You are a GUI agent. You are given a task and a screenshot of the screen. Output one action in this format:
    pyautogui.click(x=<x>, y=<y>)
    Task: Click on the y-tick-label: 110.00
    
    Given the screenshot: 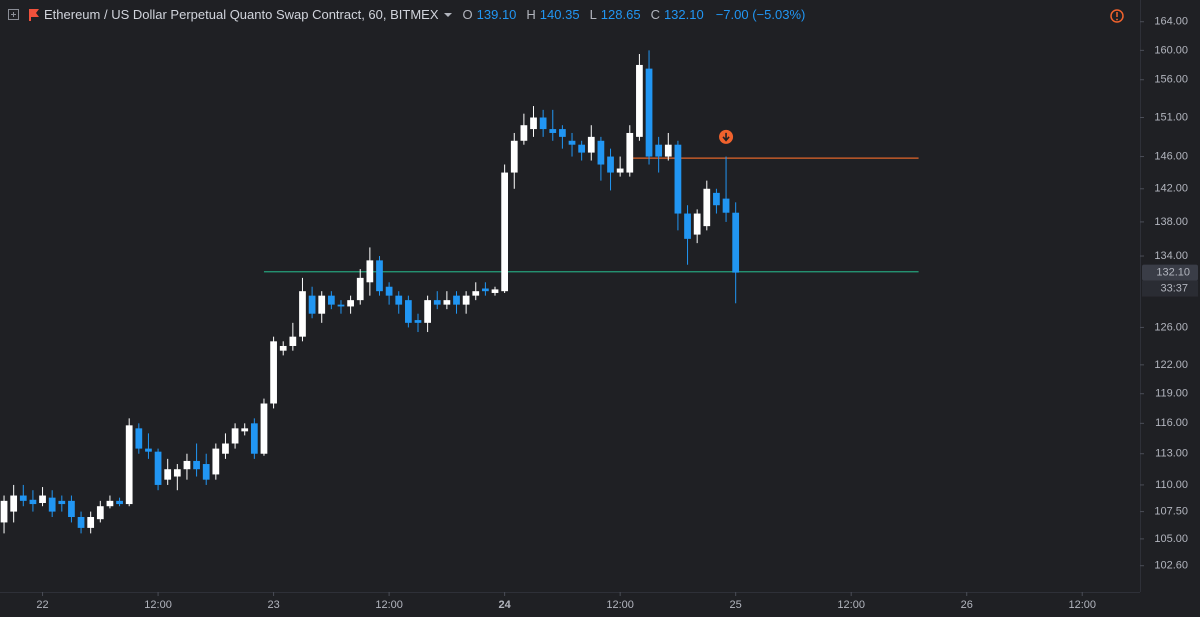 What is the action you would take?
    pyautogui.click(x=1171, y=485)
    